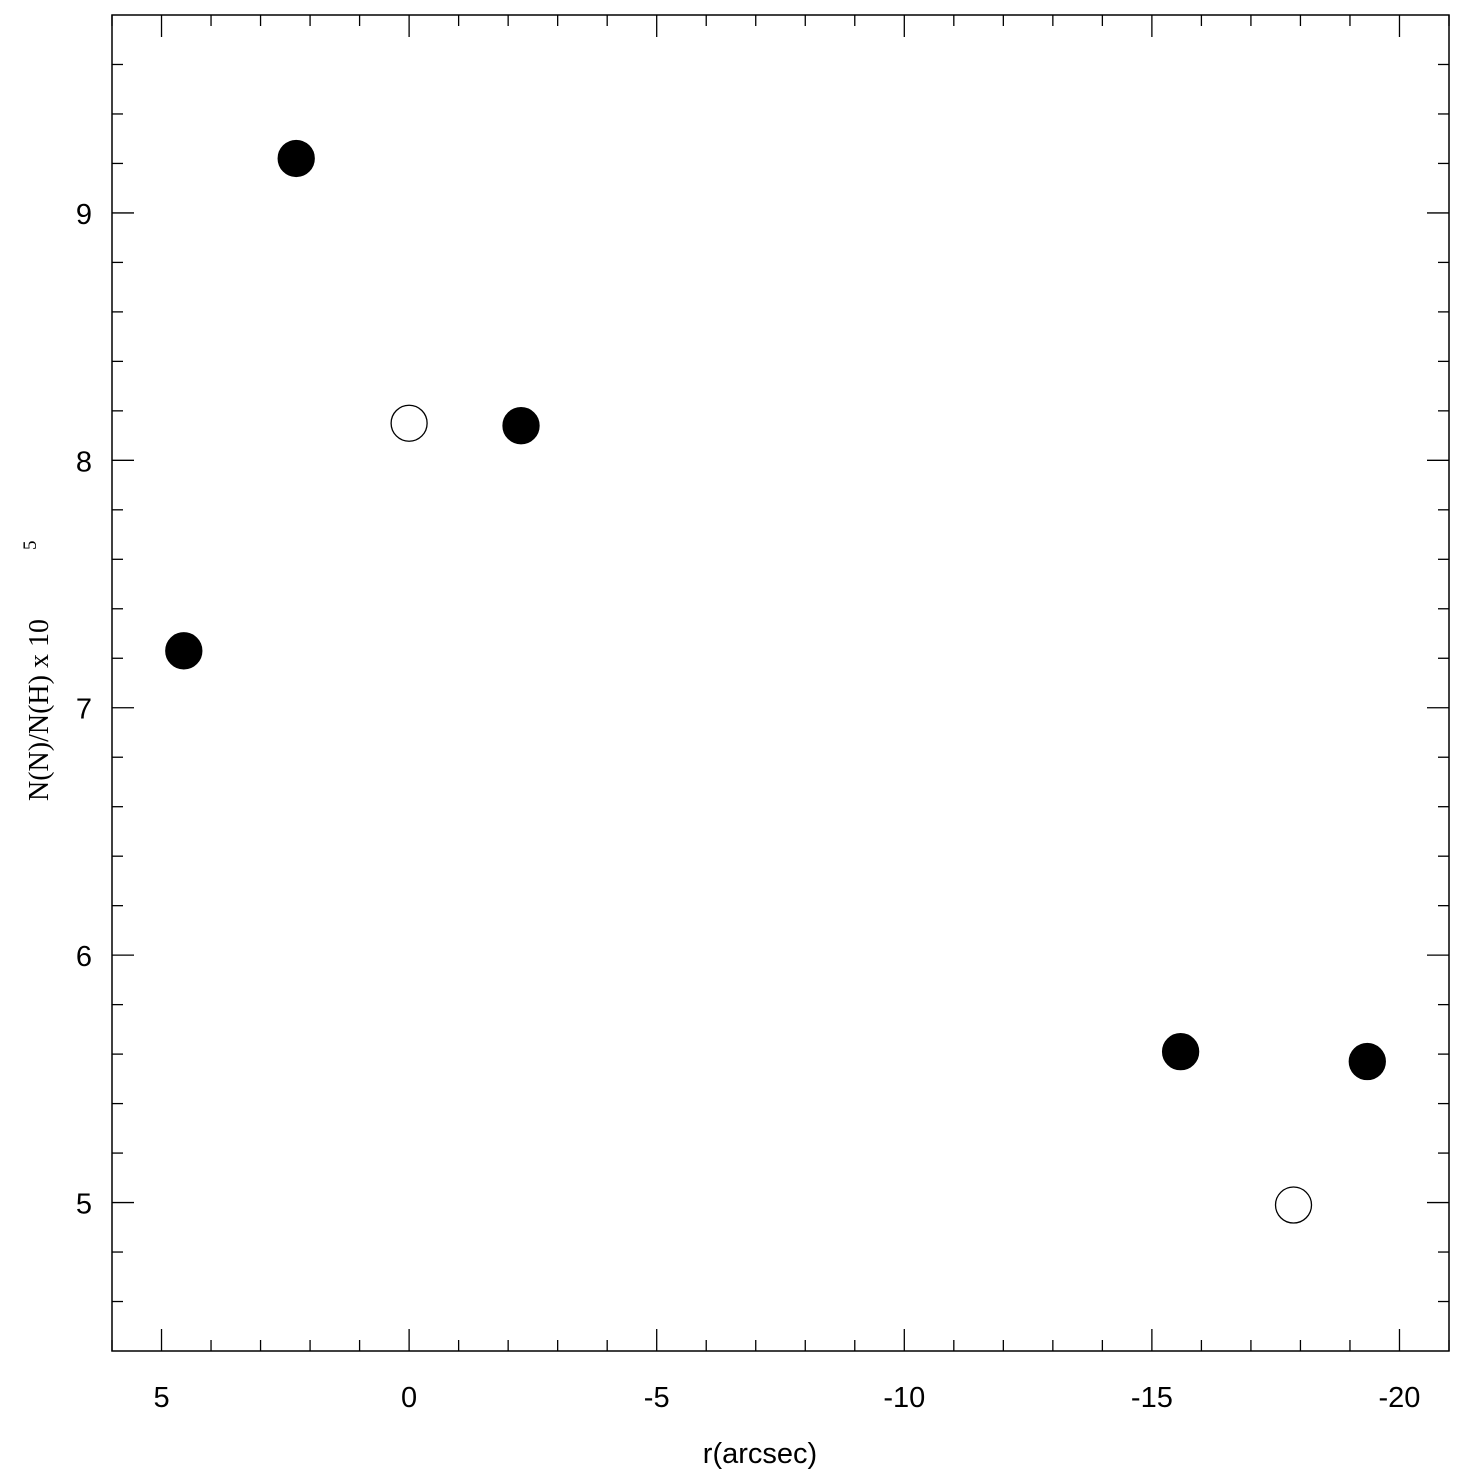 This screenshot has width=1461, height=1483. Describe the element at coordinates (84, 462) in the screenshot. I see `y-tick-label: 8` at that location.